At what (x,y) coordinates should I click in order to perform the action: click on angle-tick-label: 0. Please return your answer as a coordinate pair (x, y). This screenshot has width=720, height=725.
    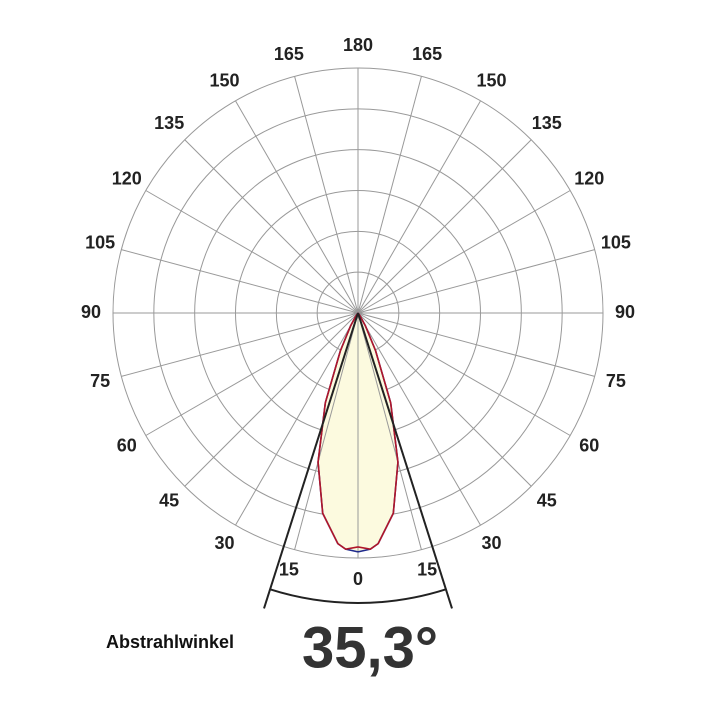
    Looking at the image, I should click on (358, 579).